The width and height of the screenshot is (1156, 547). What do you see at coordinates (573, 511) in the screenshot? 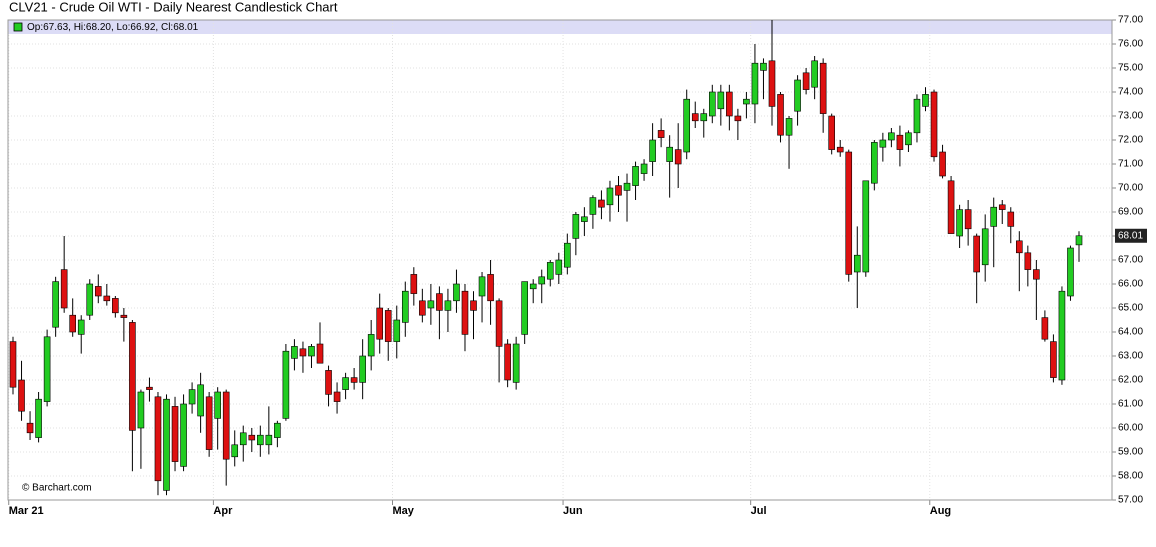
I see `x-tick-label: Jun` at bounding box center [573, 511].